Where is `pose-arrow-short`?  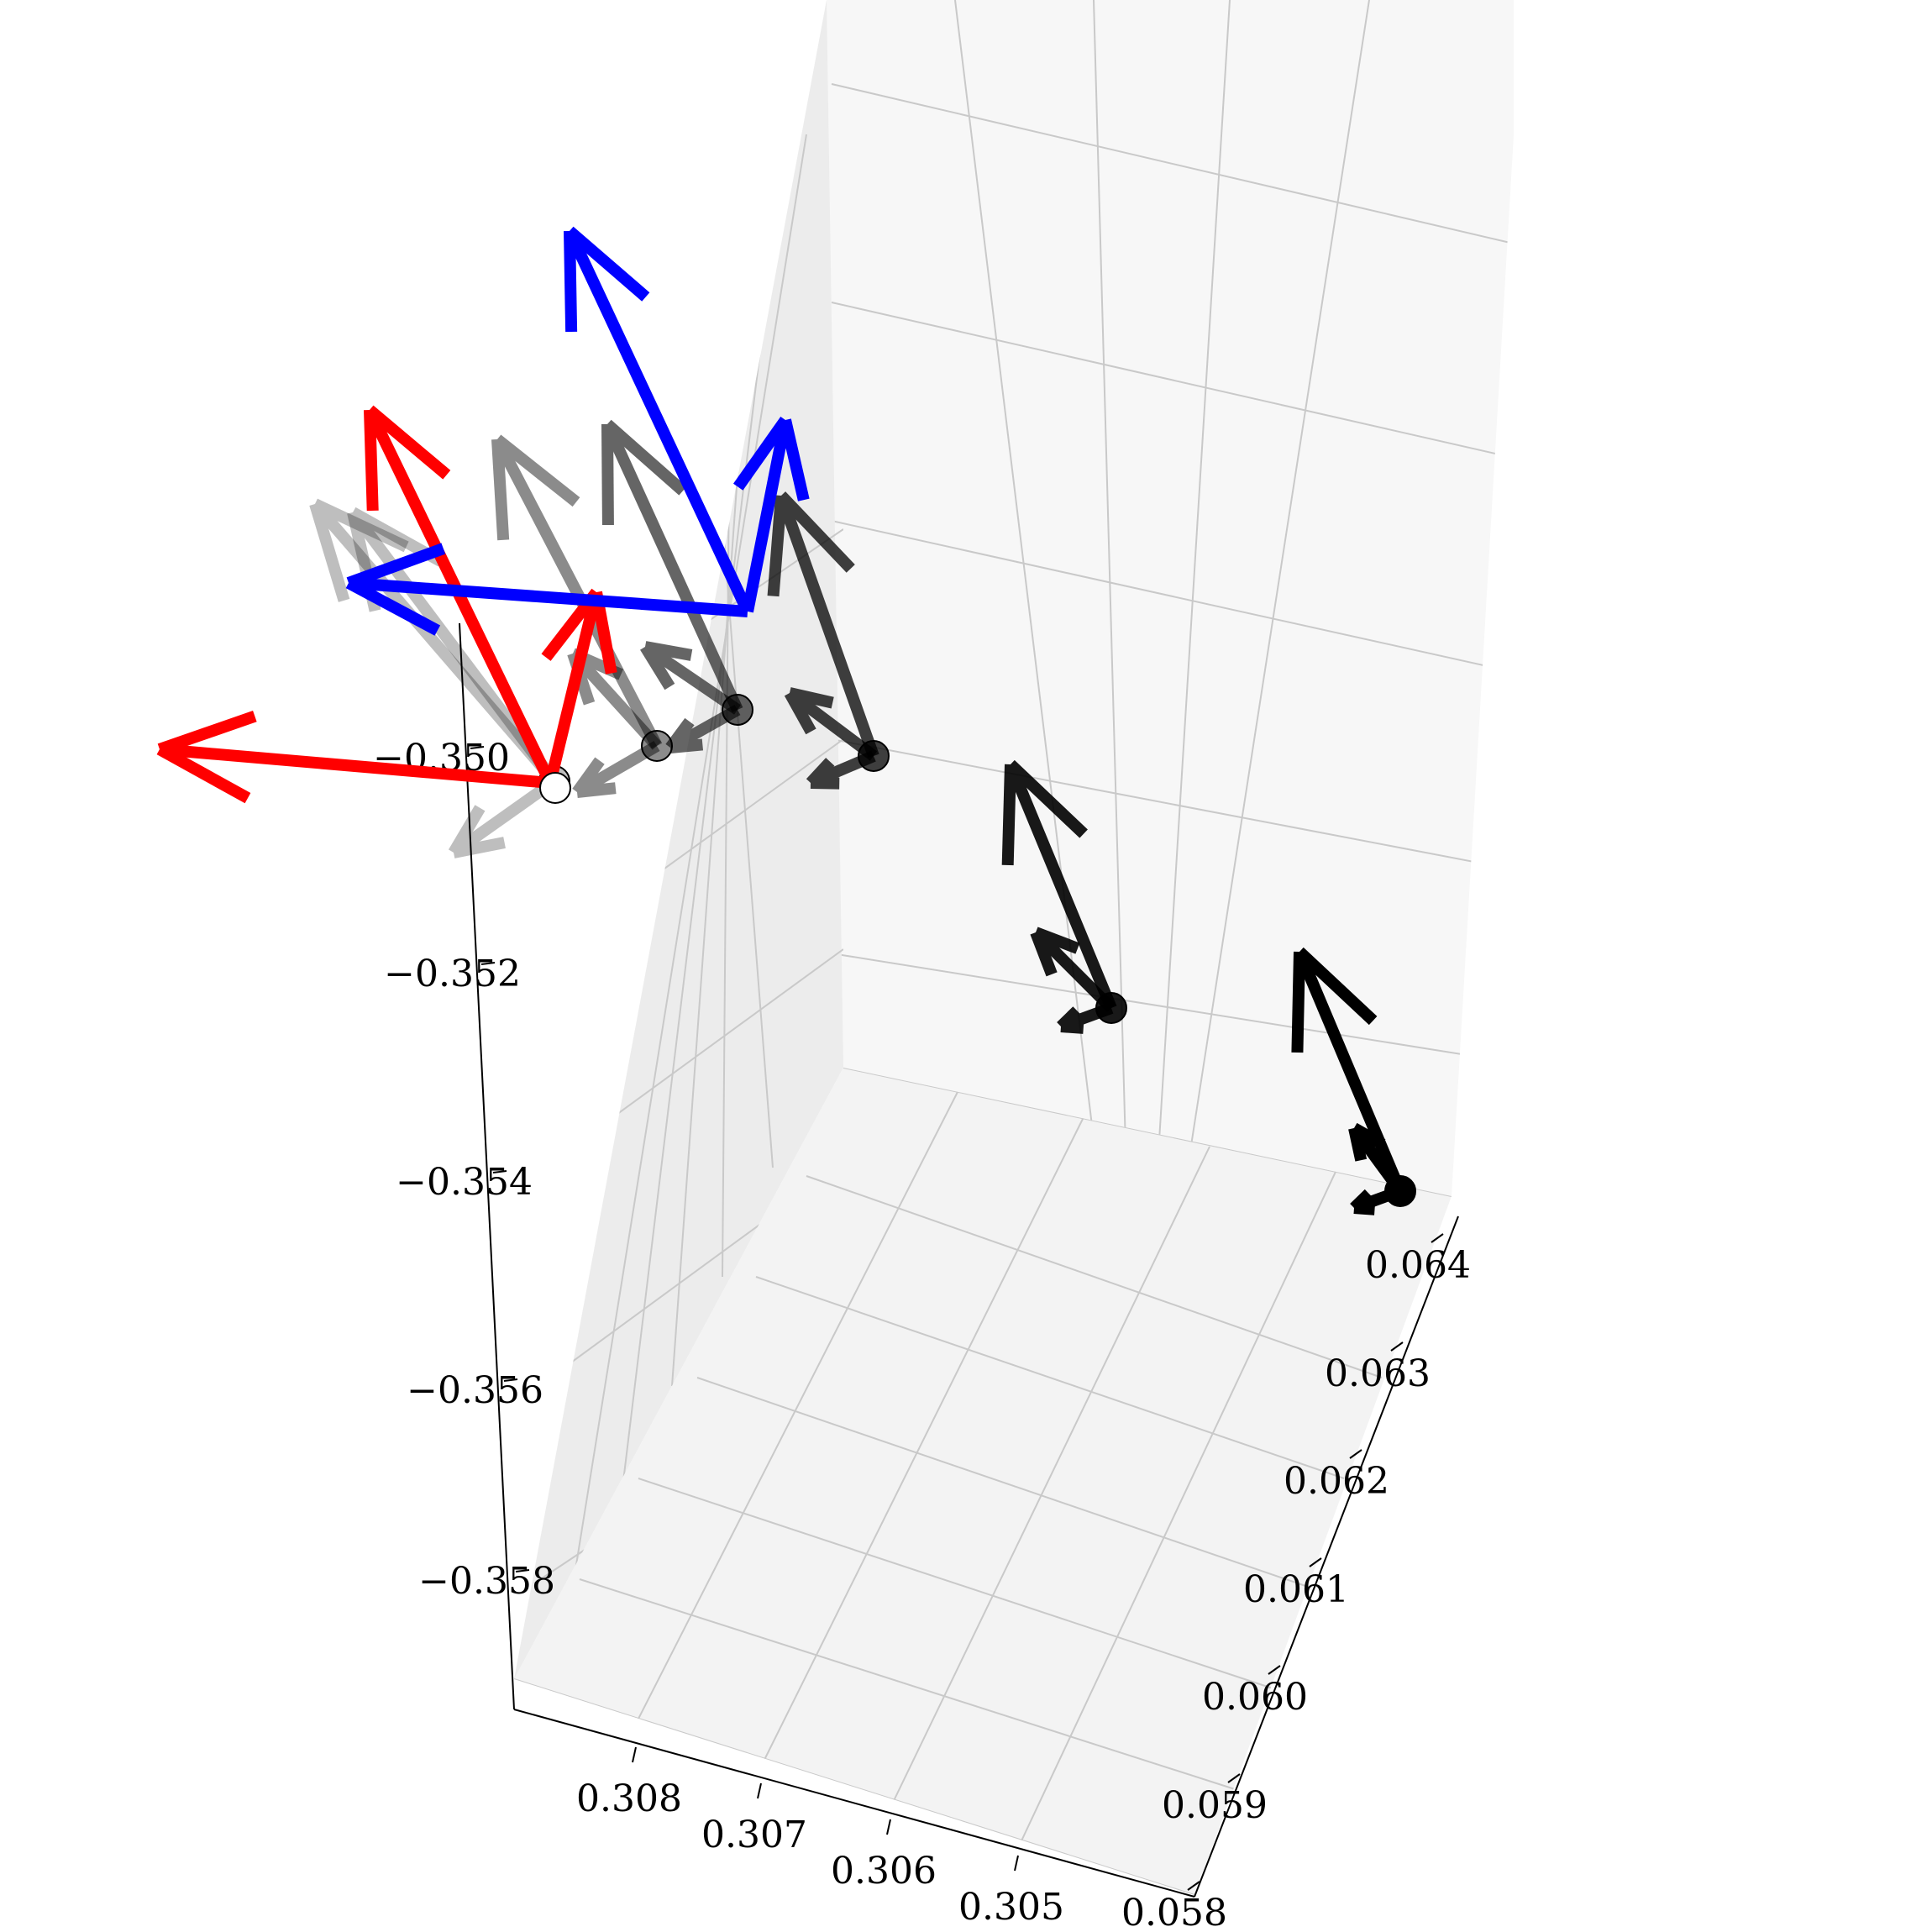
pose-arrow-short is located at coordinates (503, 817).